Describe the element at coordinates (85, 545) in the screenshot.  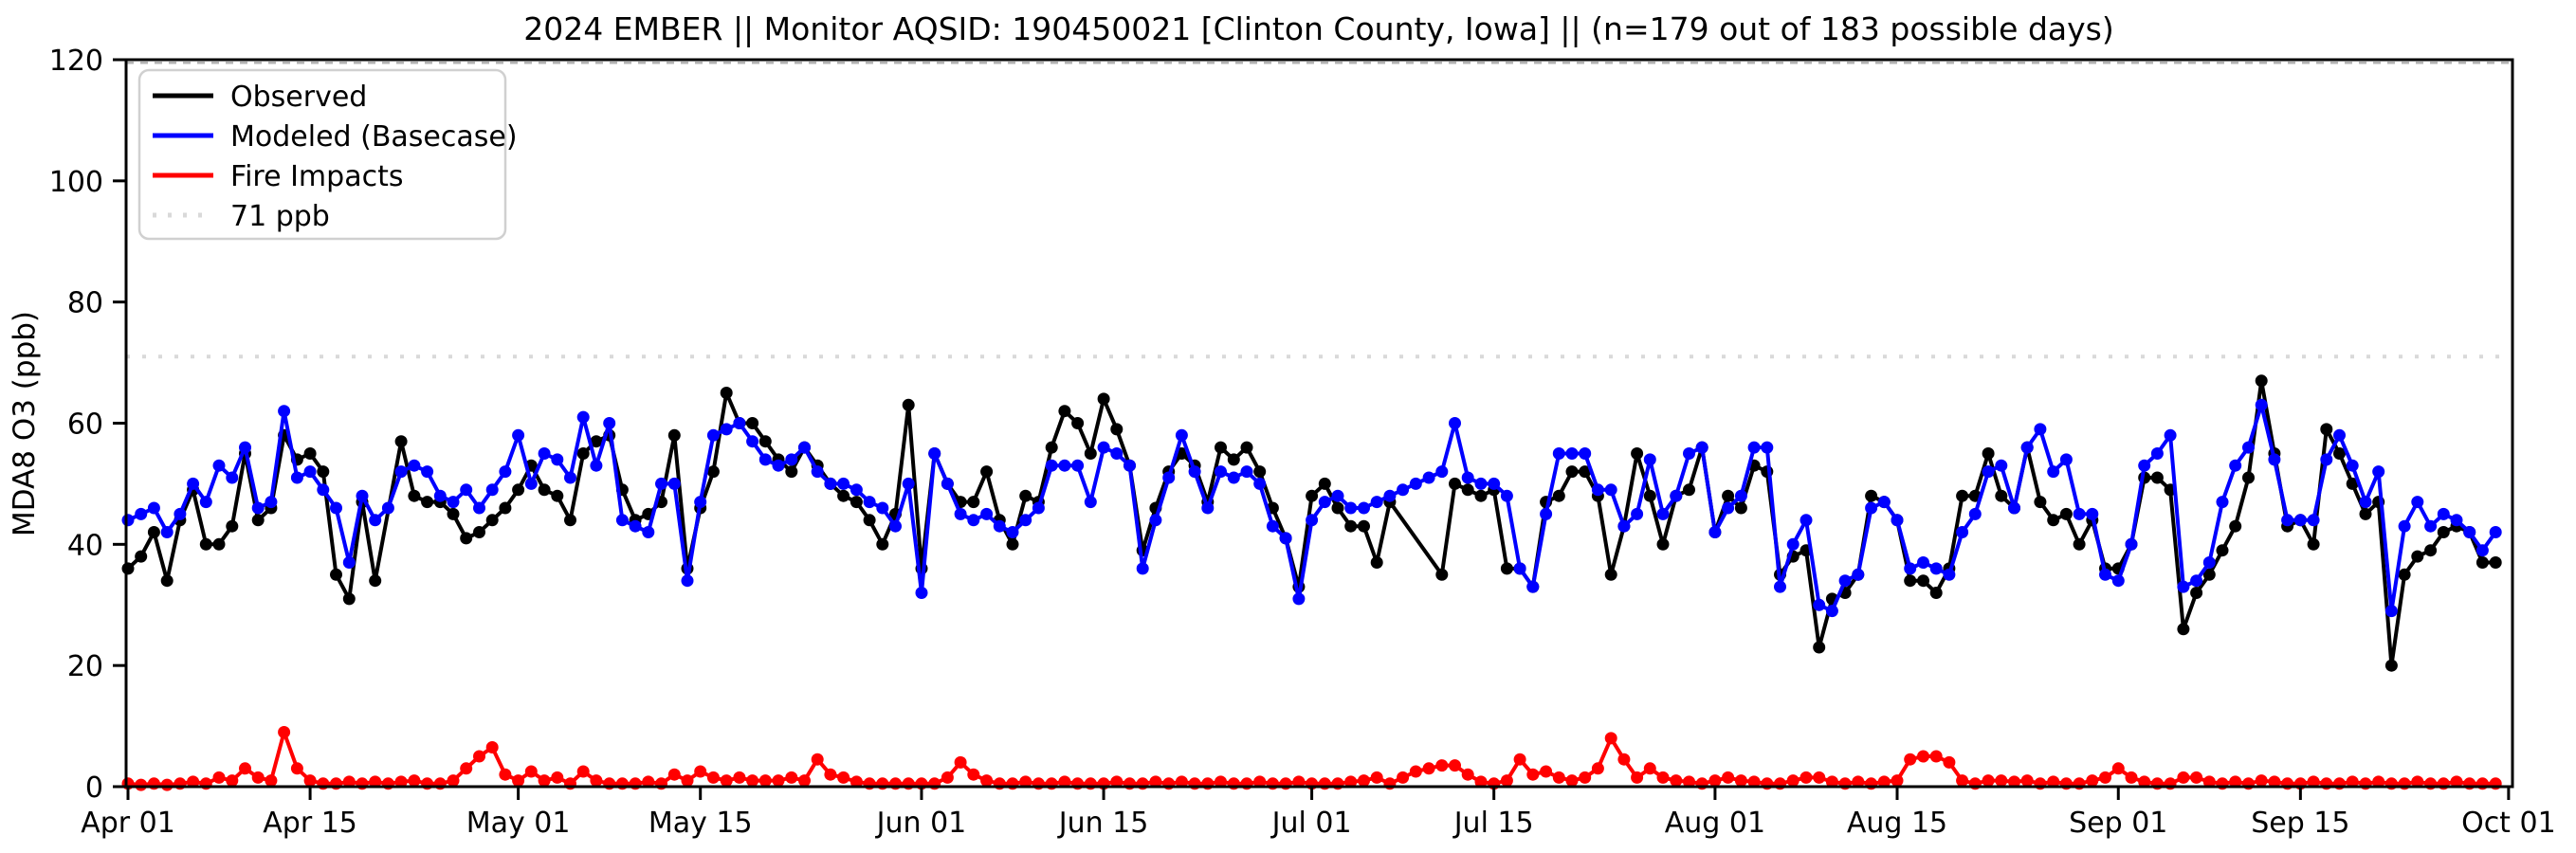
I see `y-tick-label: 40` at that location.